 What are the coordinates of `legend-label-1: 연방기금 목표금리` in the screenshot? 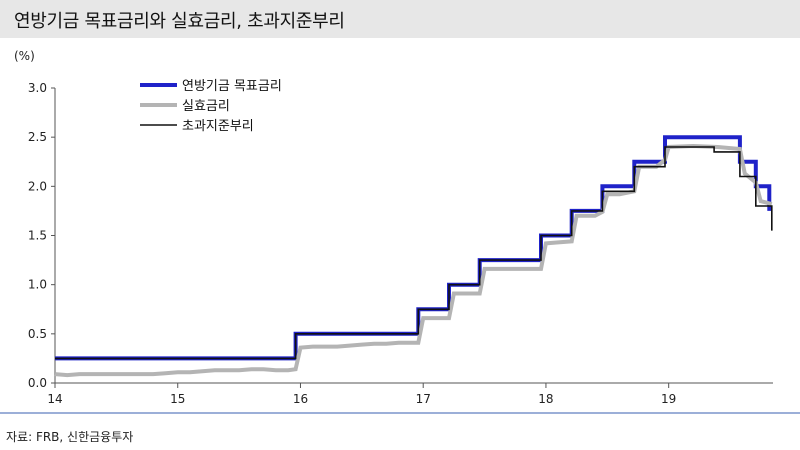 It's located at (232, 86).